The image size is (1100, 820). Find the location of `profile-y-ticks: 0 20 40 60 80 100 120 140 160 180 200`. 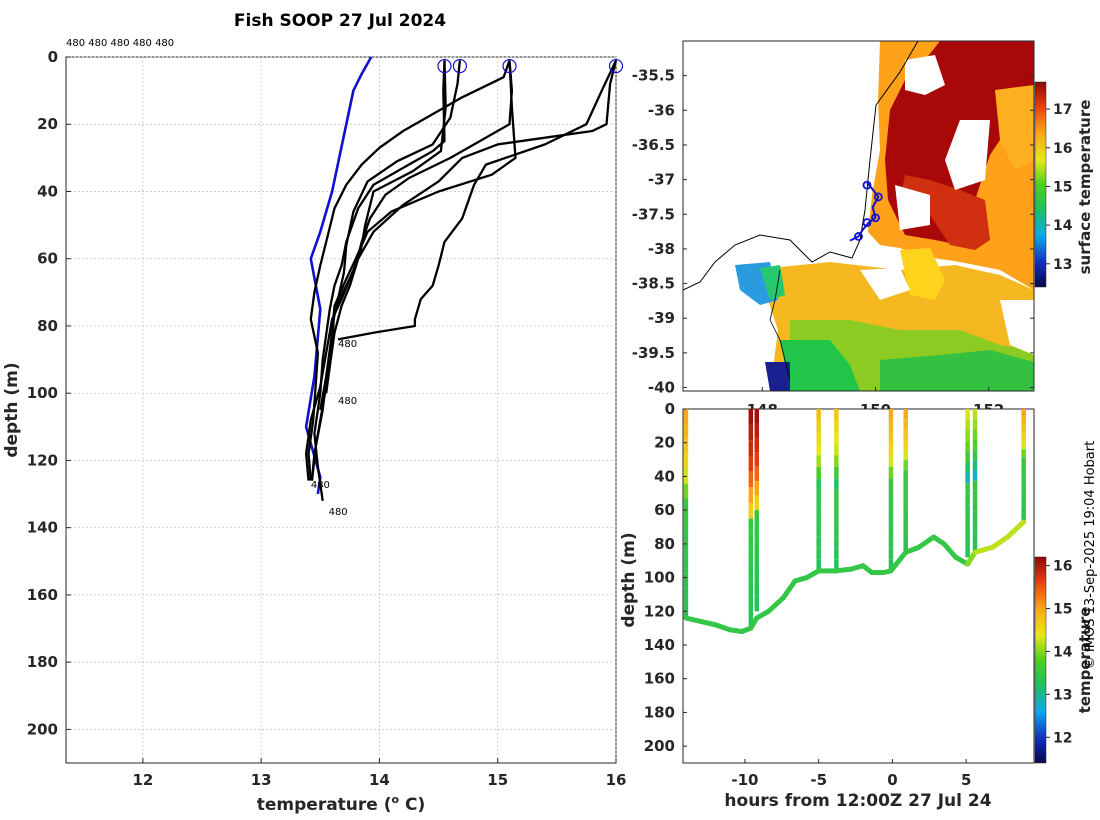

profile-y-ticks: 0 20 40 60 80 100 120 140 160 180 200 is located at coordinates (49, 393).